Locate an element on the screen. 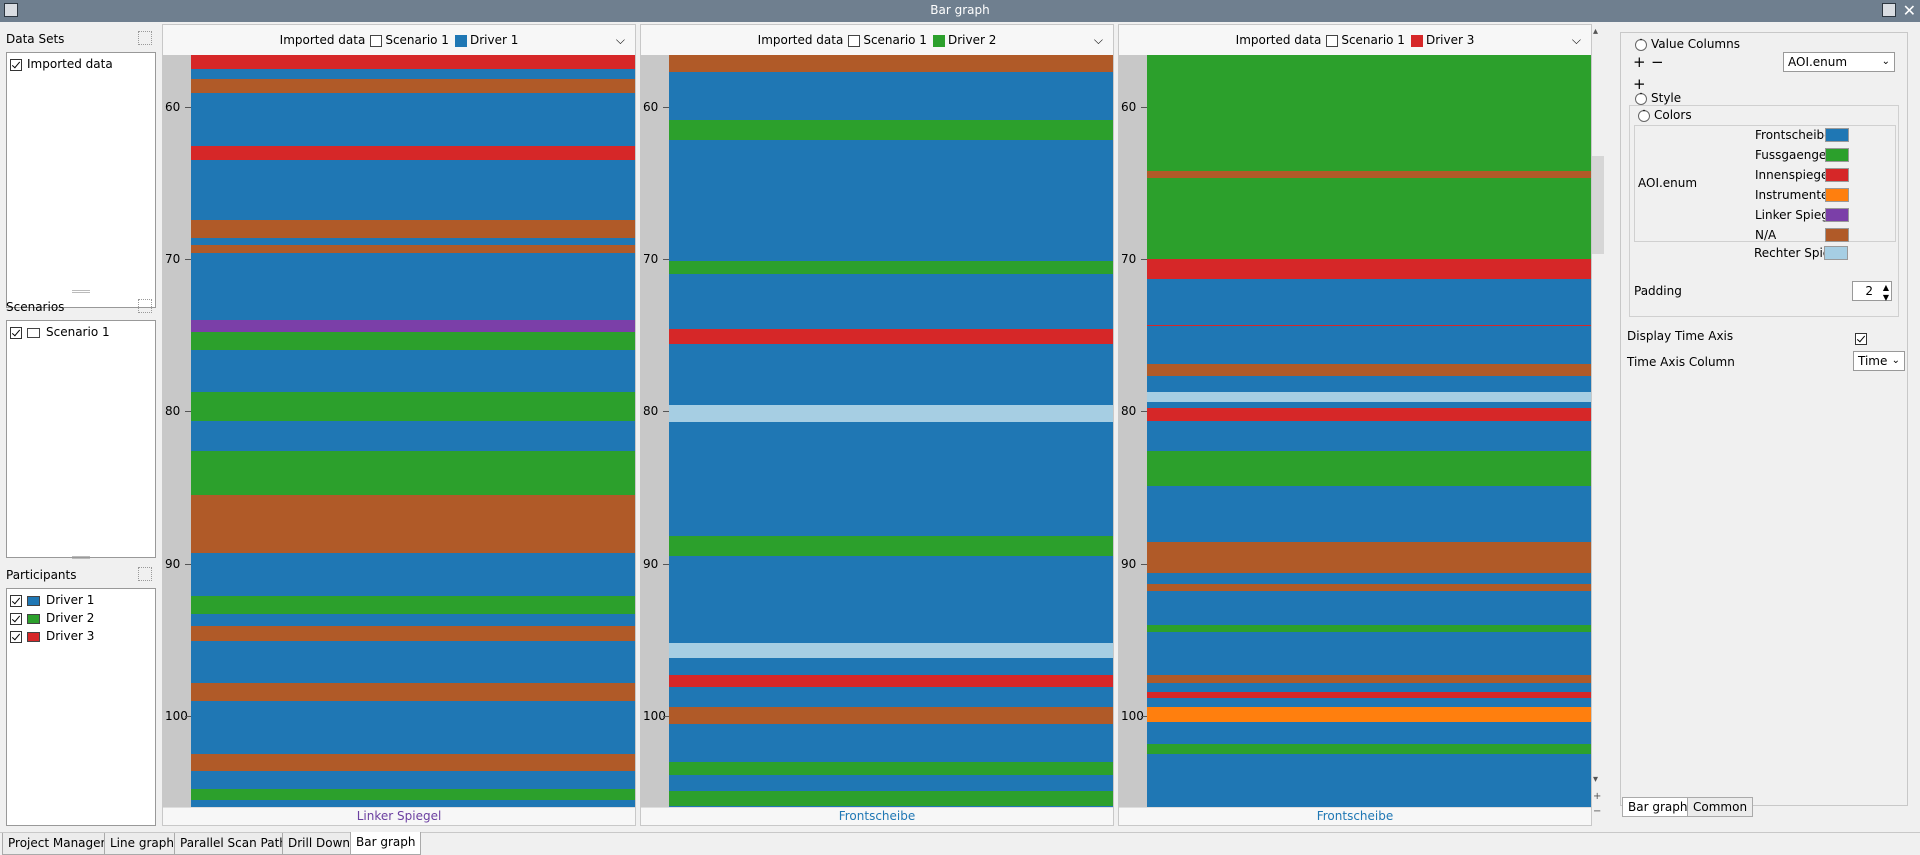 This screenshot has height=855, width=1920. zoom-in-icon: + is located at coordinates (1597, 796).